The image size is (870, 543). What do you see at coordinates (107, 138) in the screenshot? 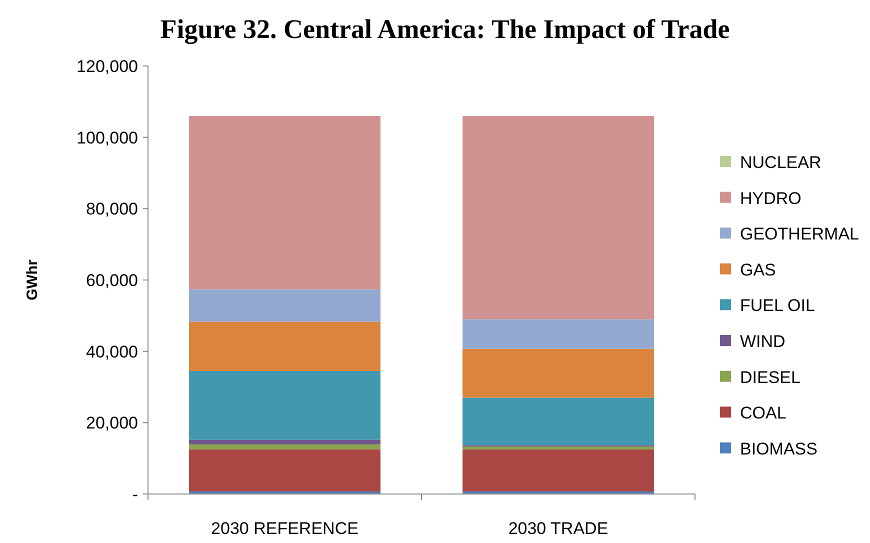
I see `y-tick-label: 100,000` at bounding box center [107, 138].